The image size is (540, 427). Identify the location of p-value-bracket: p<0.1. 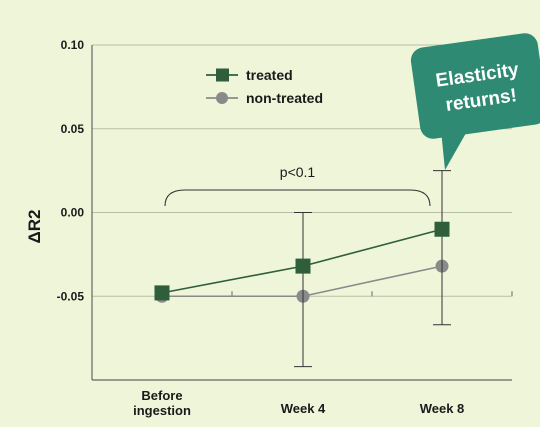
(297, 185).